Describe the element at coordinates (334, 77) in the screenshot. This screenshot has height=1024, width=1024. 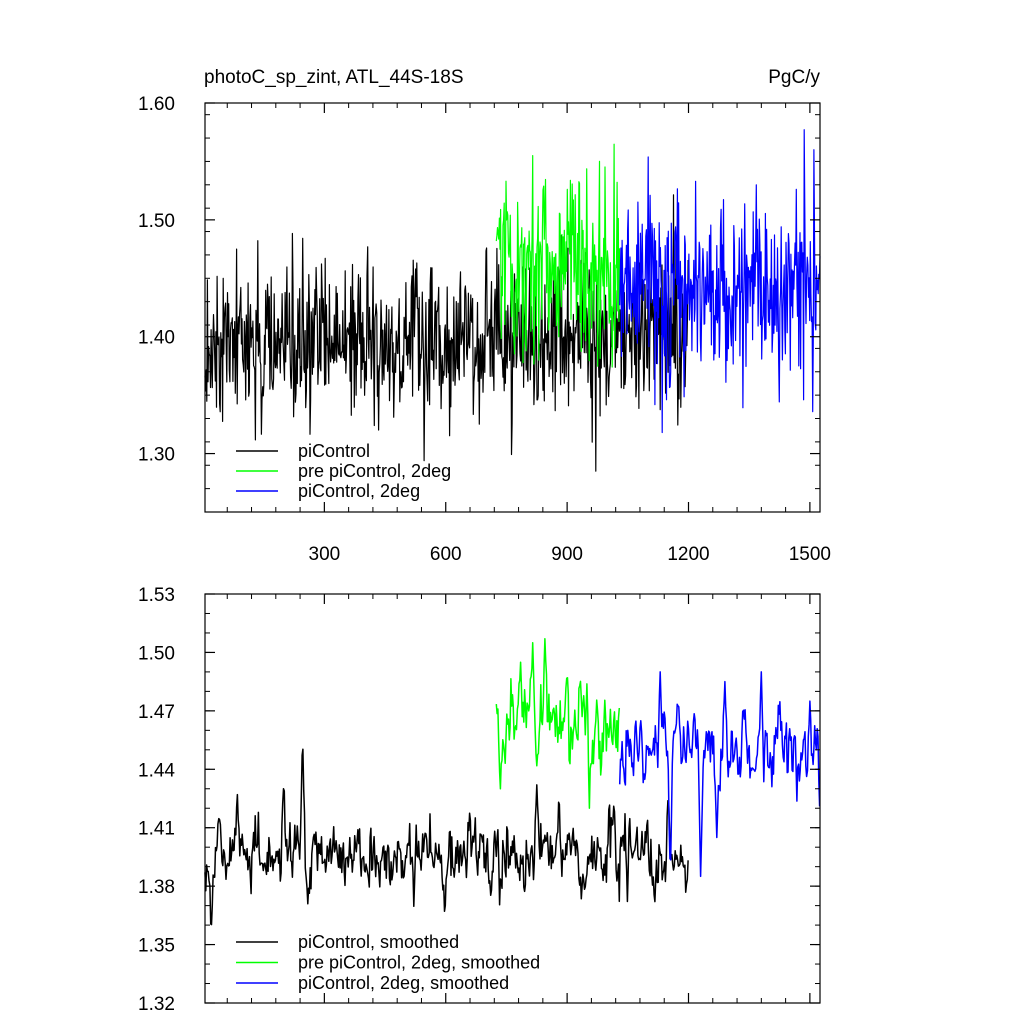
I see `top-title: photoC_sp_zint, ATL_44S-18S` at that location.